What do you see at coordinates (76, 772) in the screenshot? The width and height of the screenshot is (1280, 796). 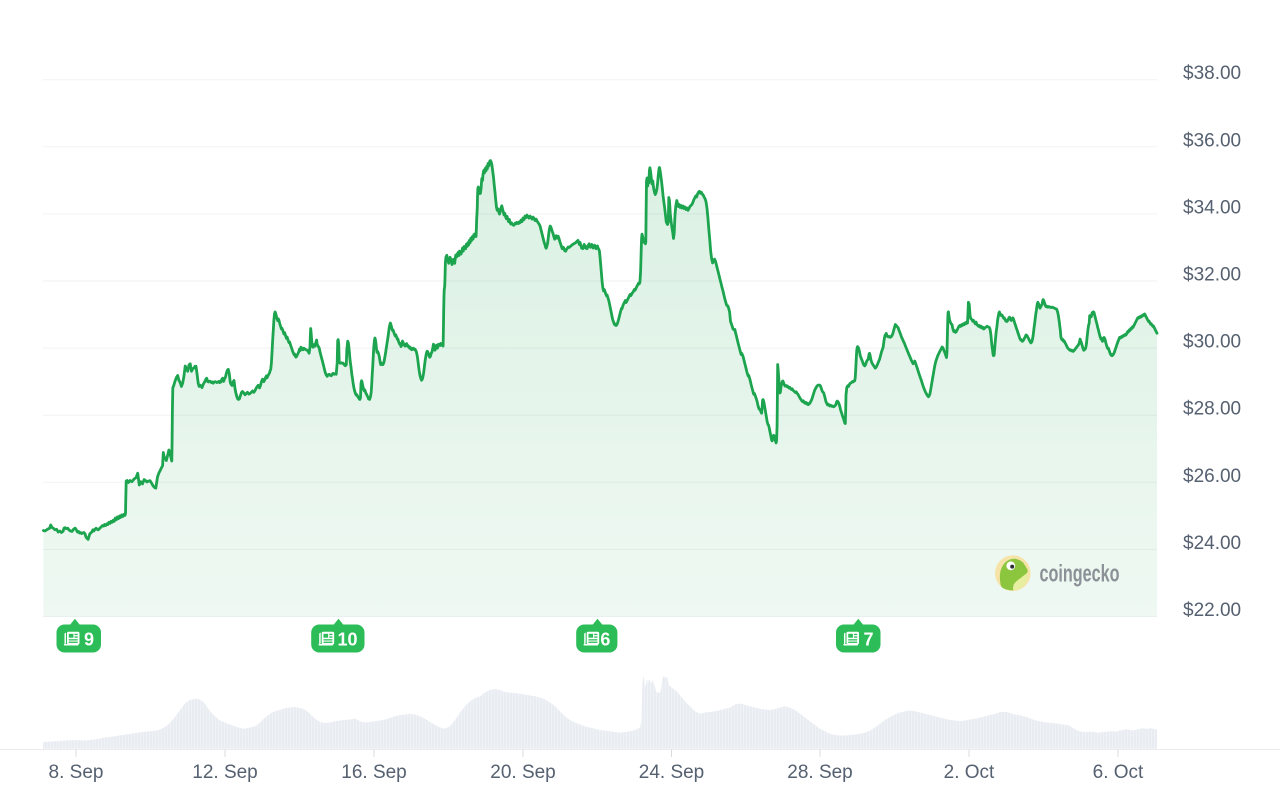 I see `svg-text: 8. Sep` at bounding box center [76, 772].